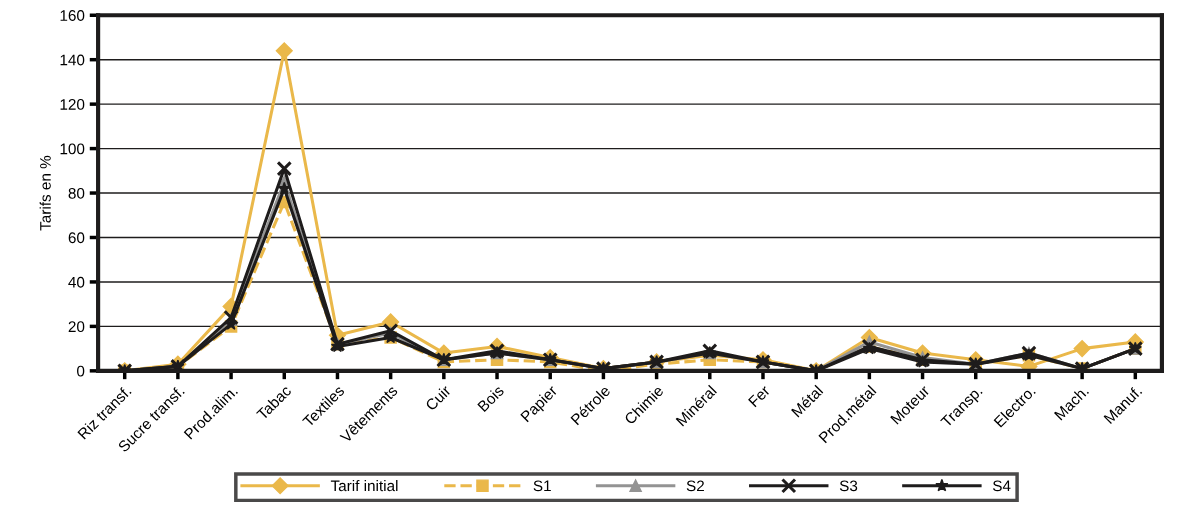  Describe the element at coordinates (81, 371) in the screenshot. I see `y-tick-label: 0` at that location.